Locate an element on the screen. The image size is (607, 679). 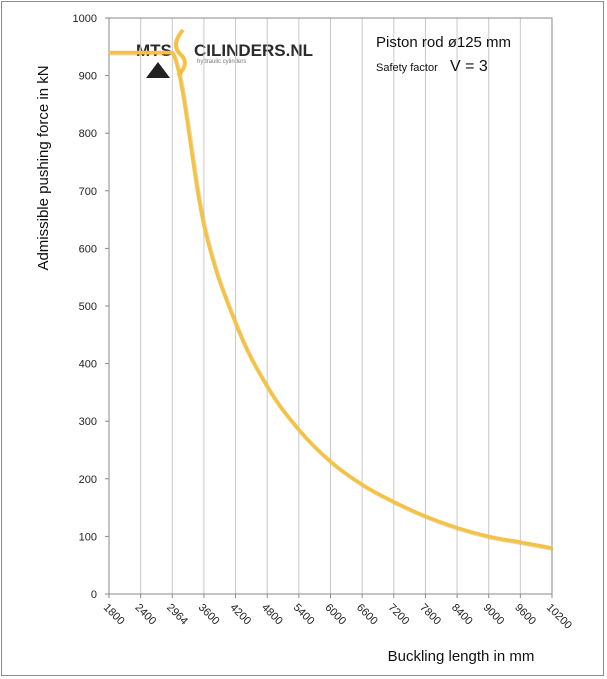
y-tick-label: 0 is located at coordinates (94, 595).